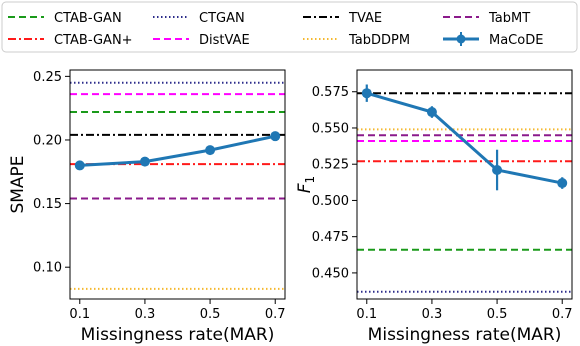 Image resolution: width=580 pixels, height=346 pixels. What do you see at coordinates (330, 165) in the screenshot?
I see `y-tick-label: 0.525` at bounding box center [330, 165].